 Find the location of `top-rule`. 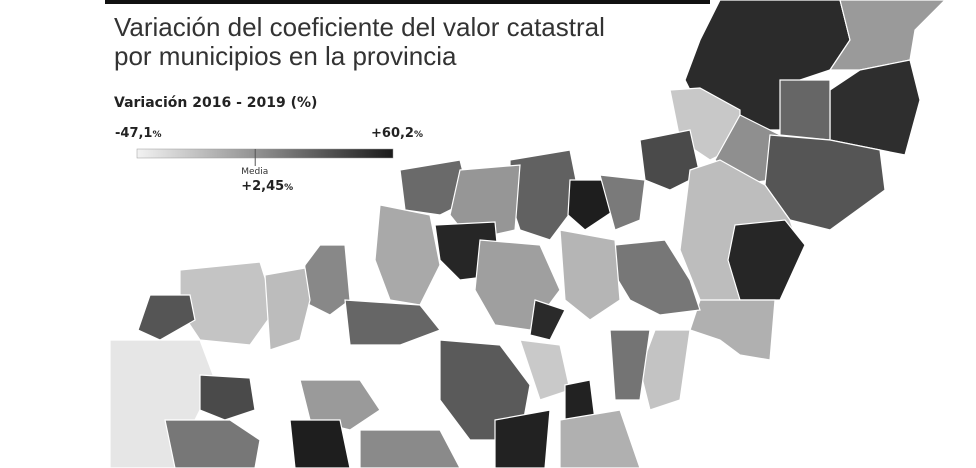

top-rule is located at coordinates (407, 2).